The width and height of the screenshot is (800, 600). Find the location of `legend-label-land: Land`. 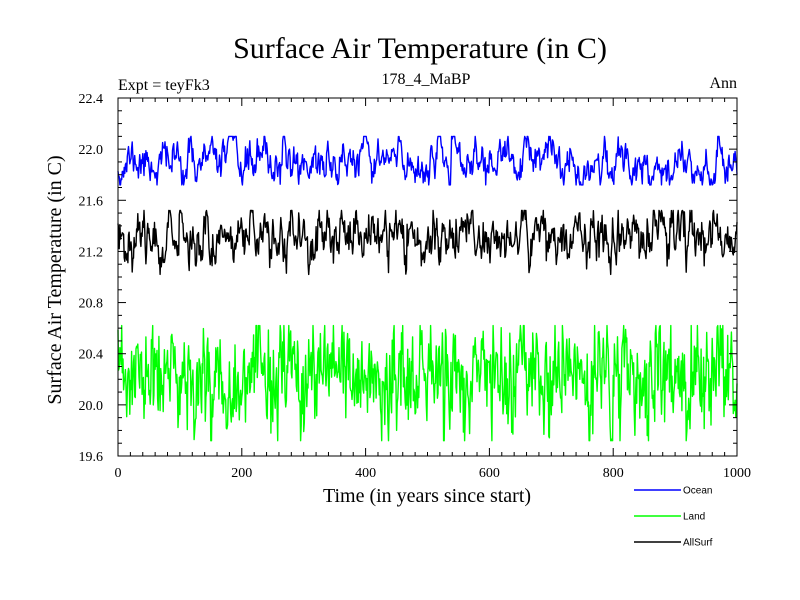

legend-label-land: Land is located at coordinates (694, 517).